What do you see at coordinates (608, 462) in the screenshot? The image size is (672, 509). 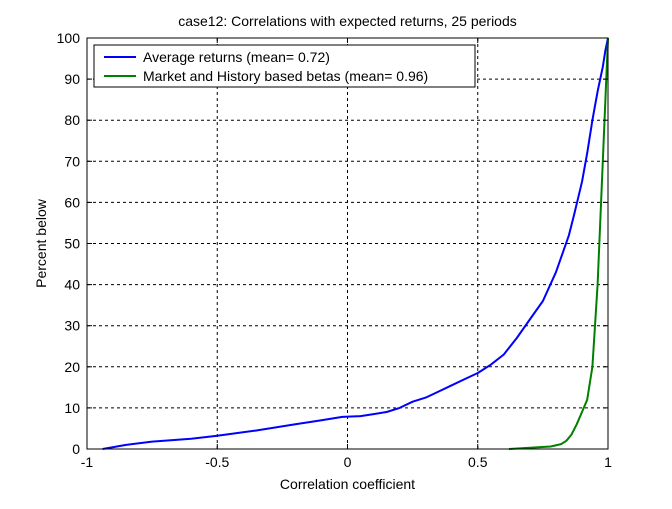 I see `x-tick-label: 1` at bounding box center [608, 462].